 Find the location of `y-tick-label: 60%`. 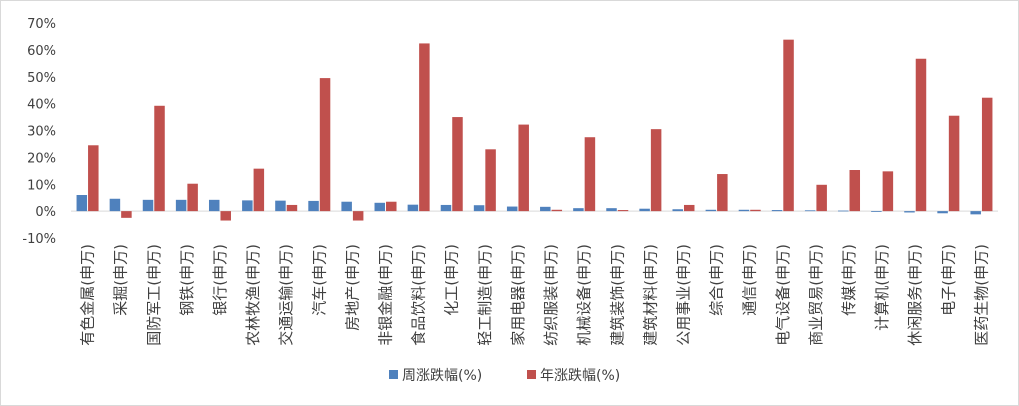

y-tick-label: 60% is located at coordinates (41, 51).